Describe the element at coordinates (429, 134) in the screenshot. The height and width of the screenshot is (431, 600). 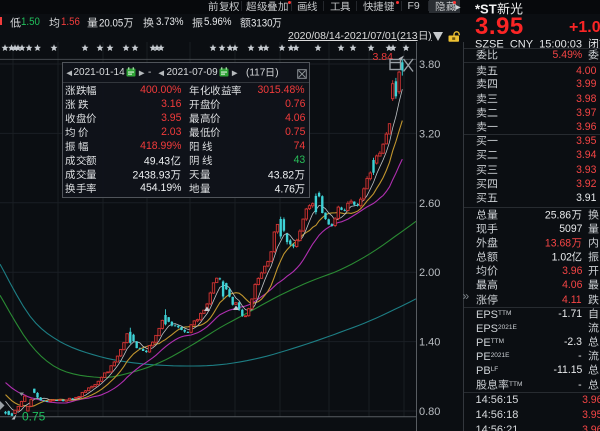
I see `svg-text: 3.20` at that location.